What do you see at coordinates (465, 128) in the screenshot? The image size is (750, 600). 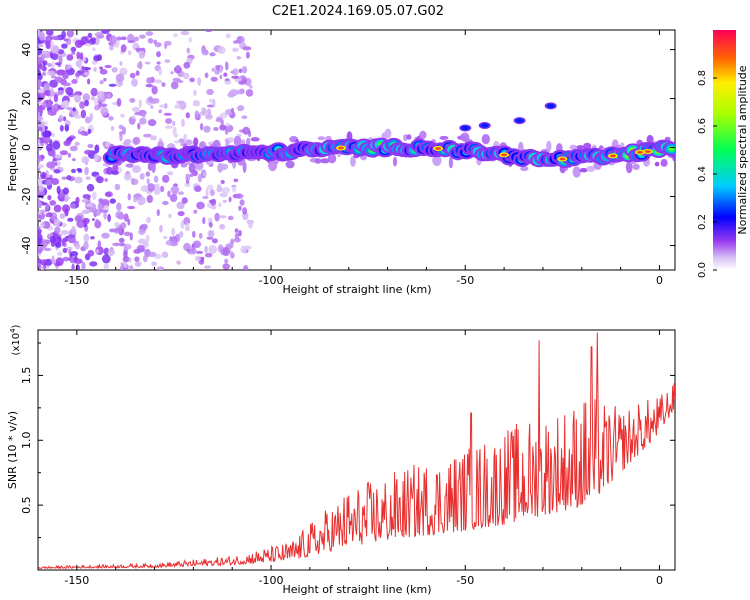 I see `feature-blob` at bounding box center [465, 128].